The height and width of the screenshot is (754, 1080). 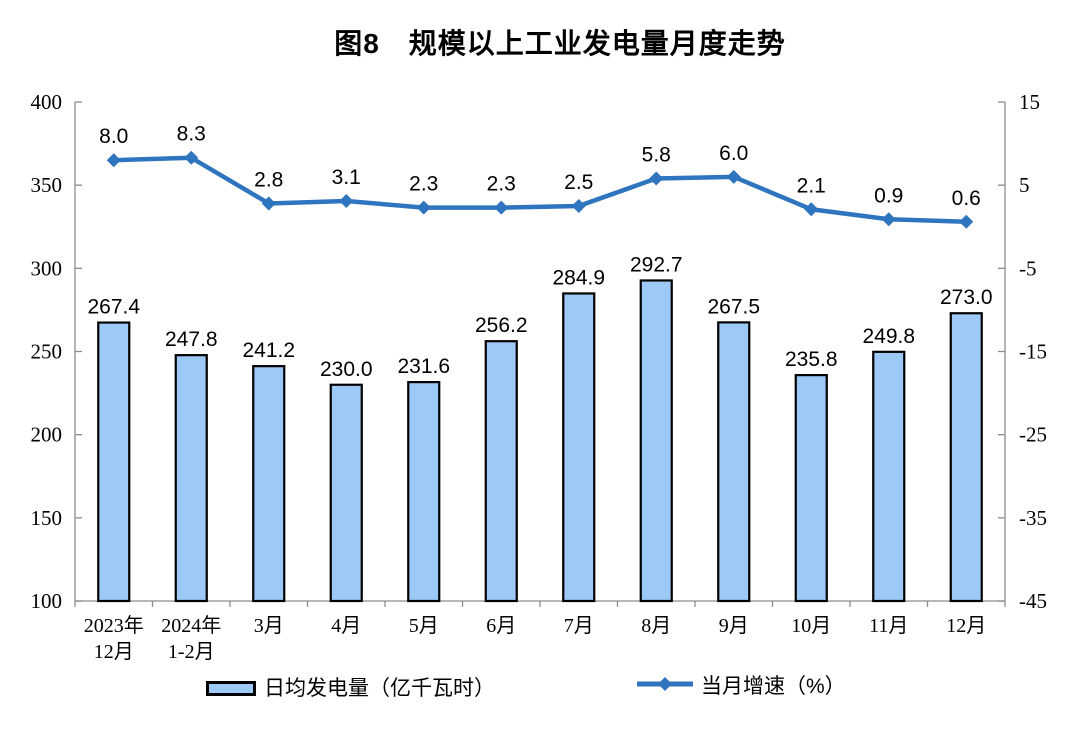 I want to click on x-axis-category-label: 9月, so click(x=734, y=626).